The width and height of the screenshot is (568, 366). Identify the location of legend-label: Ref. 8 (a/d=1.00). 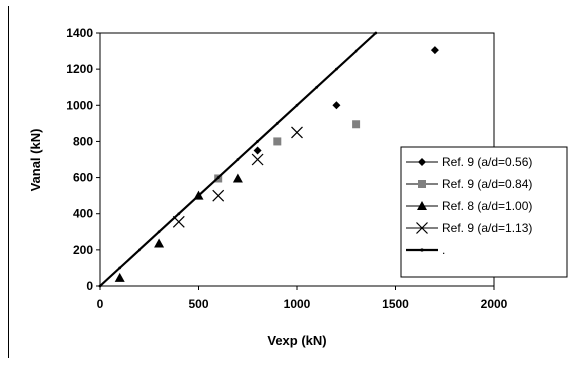
(487, 206).